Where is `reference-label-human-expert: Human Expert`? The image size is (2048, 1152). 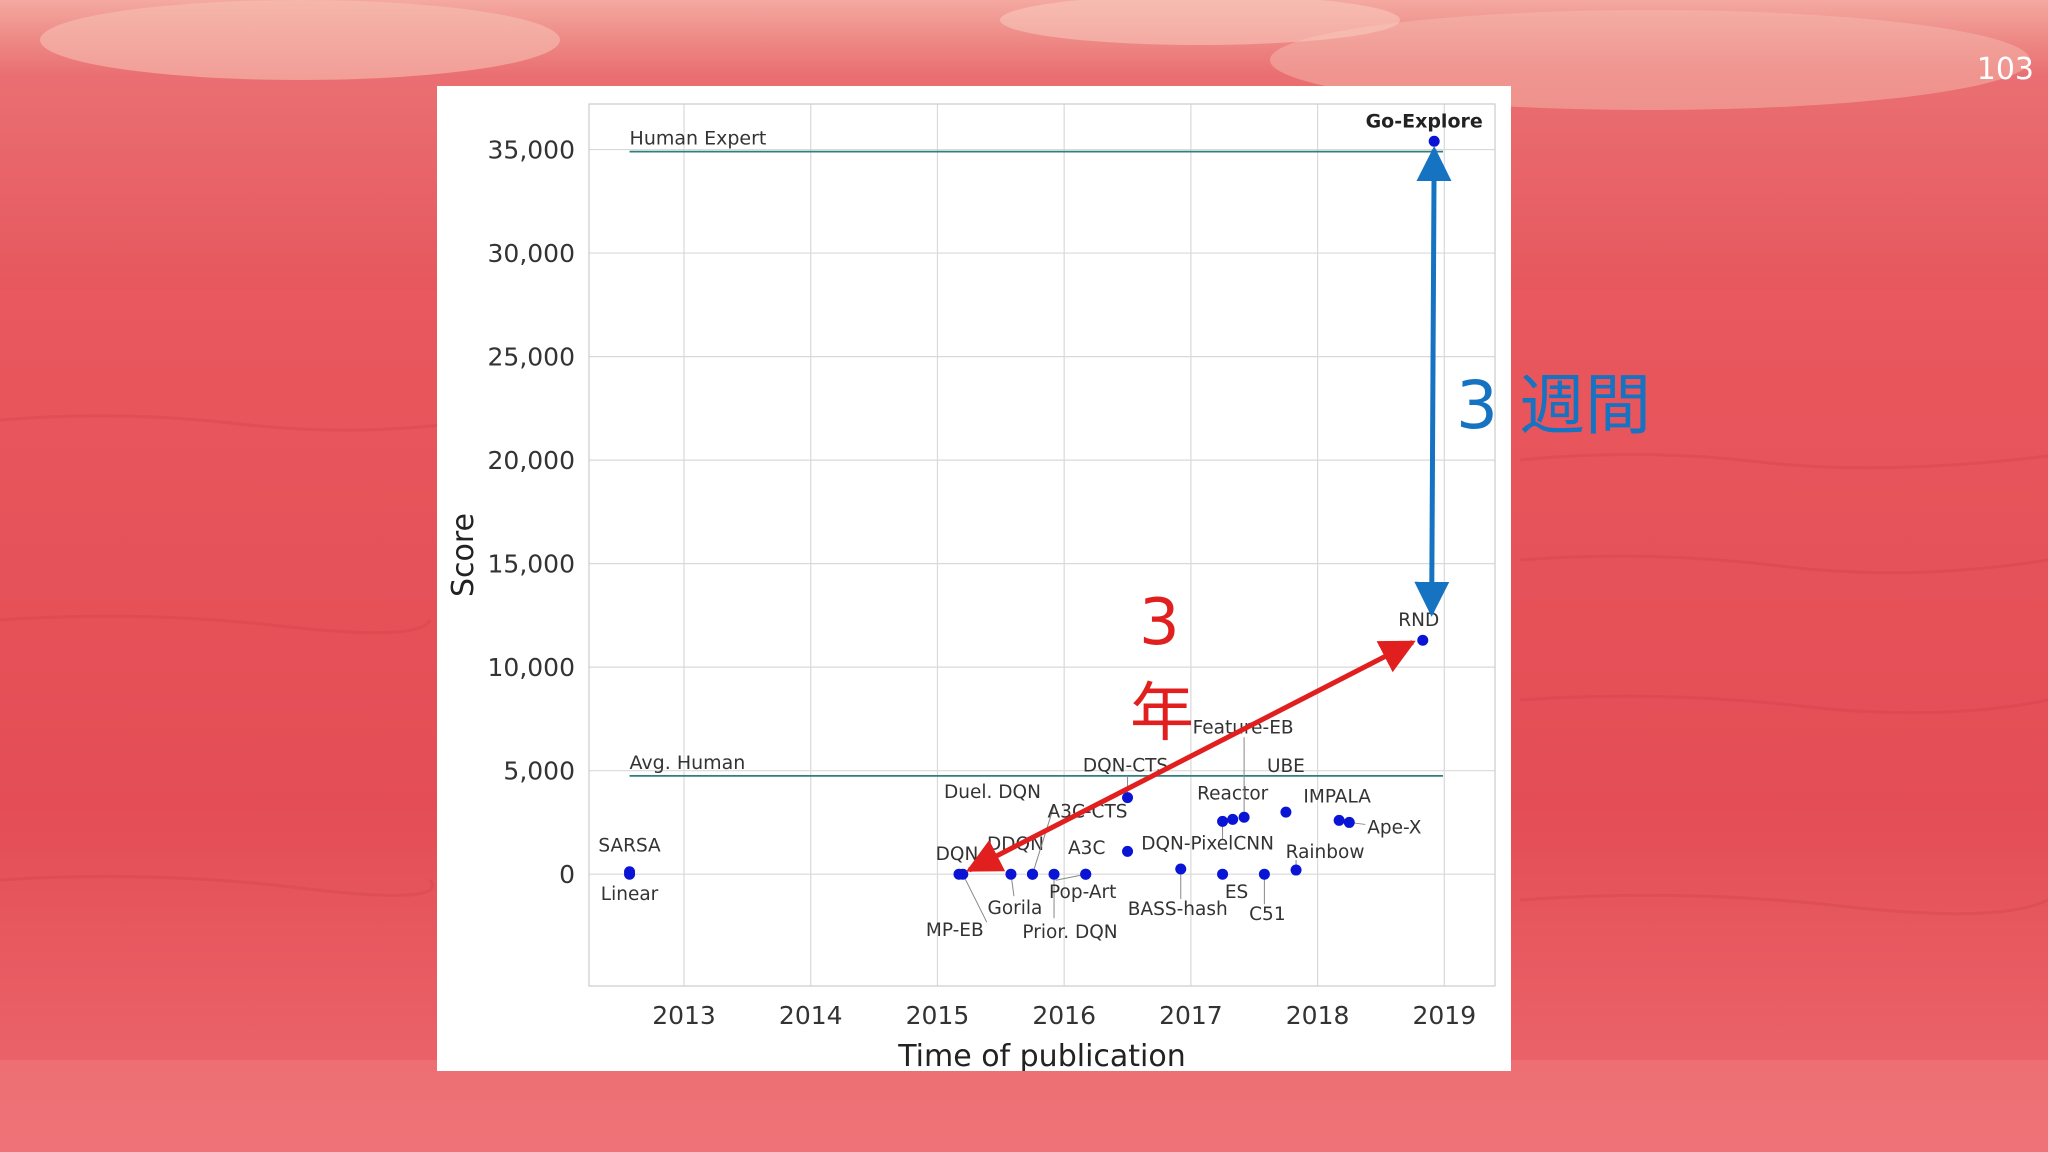 reference-label-human-expert: Human Expert is located at coordinates (698, 139).